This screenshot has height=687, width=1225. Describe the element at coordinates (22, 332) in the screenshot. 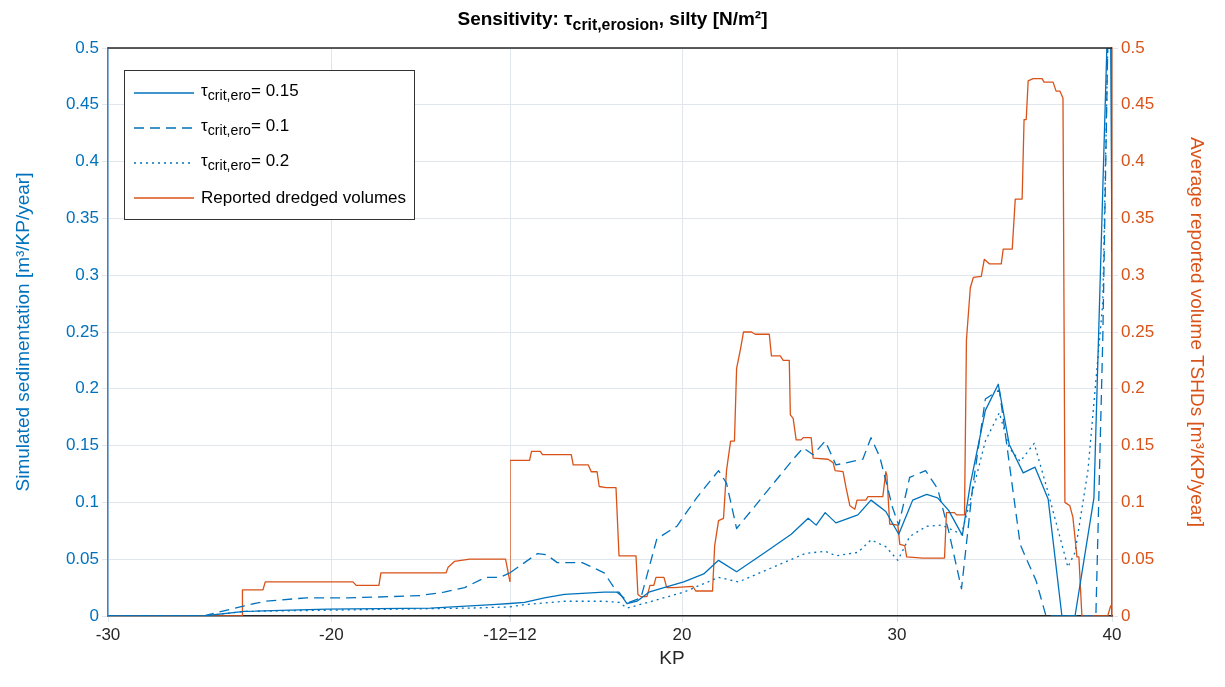

I see `y-axis-title: Simulated sedimentation [m³/KP/year]` at that location.